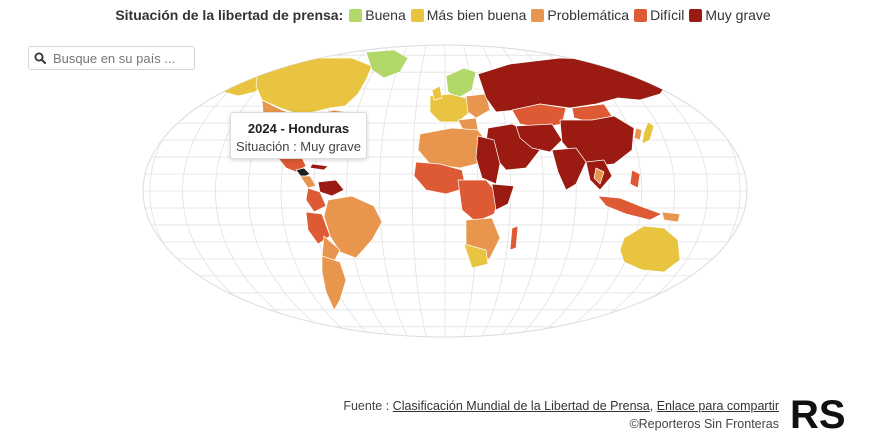  Describe the element at coordinates (671, 217) in the screenshot. I see `country-papua` at that location.